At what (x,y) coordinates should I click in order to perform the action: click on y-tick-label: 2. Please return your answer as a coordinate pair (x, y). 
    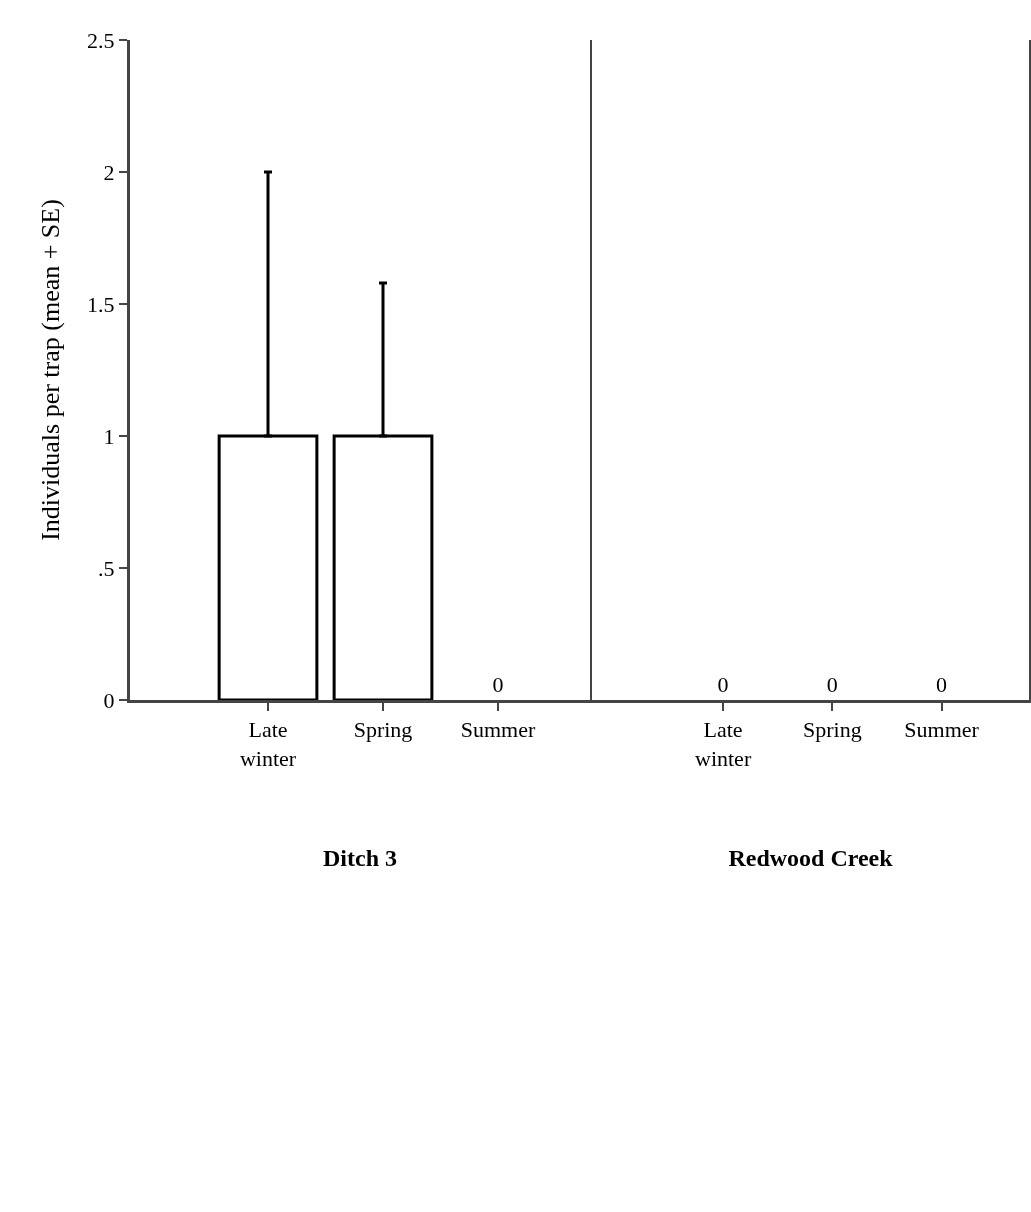
    Looking at the image, I should click on (109, 172).